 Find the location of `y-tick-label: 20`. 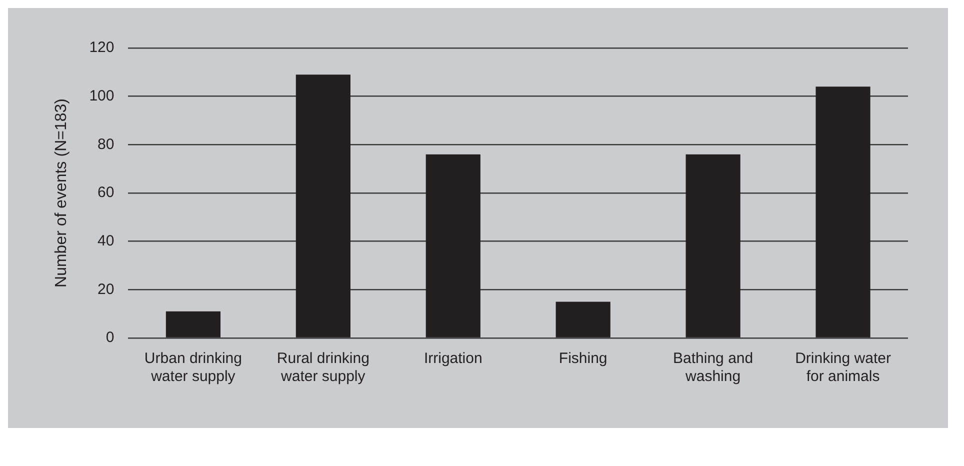

y-tick-label: 20 is located at coordinates (106, 289).